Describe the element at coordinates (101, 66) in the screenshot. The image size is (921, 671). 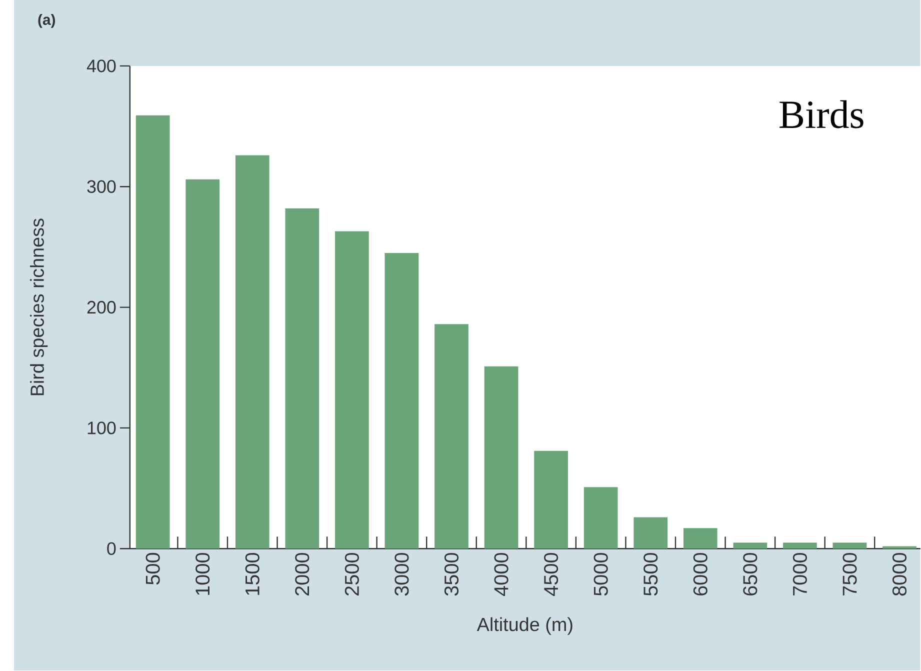
I see `y-tick-label: 400` at that location.